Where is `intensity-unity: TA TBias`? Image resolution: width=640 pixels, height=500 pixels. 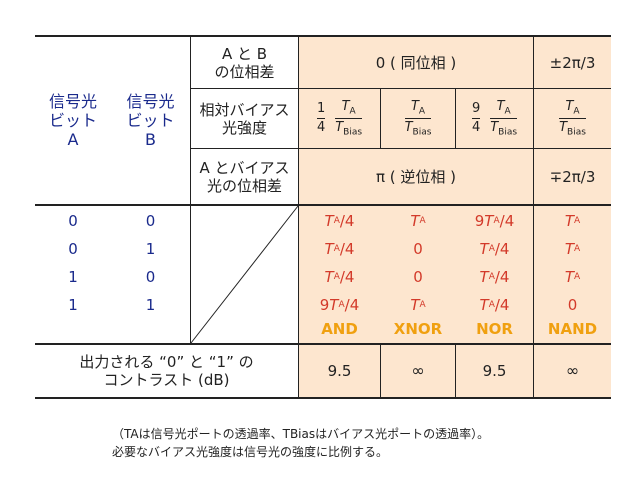 intensity-unity: TA TBias is located at coordinates (418, 118).